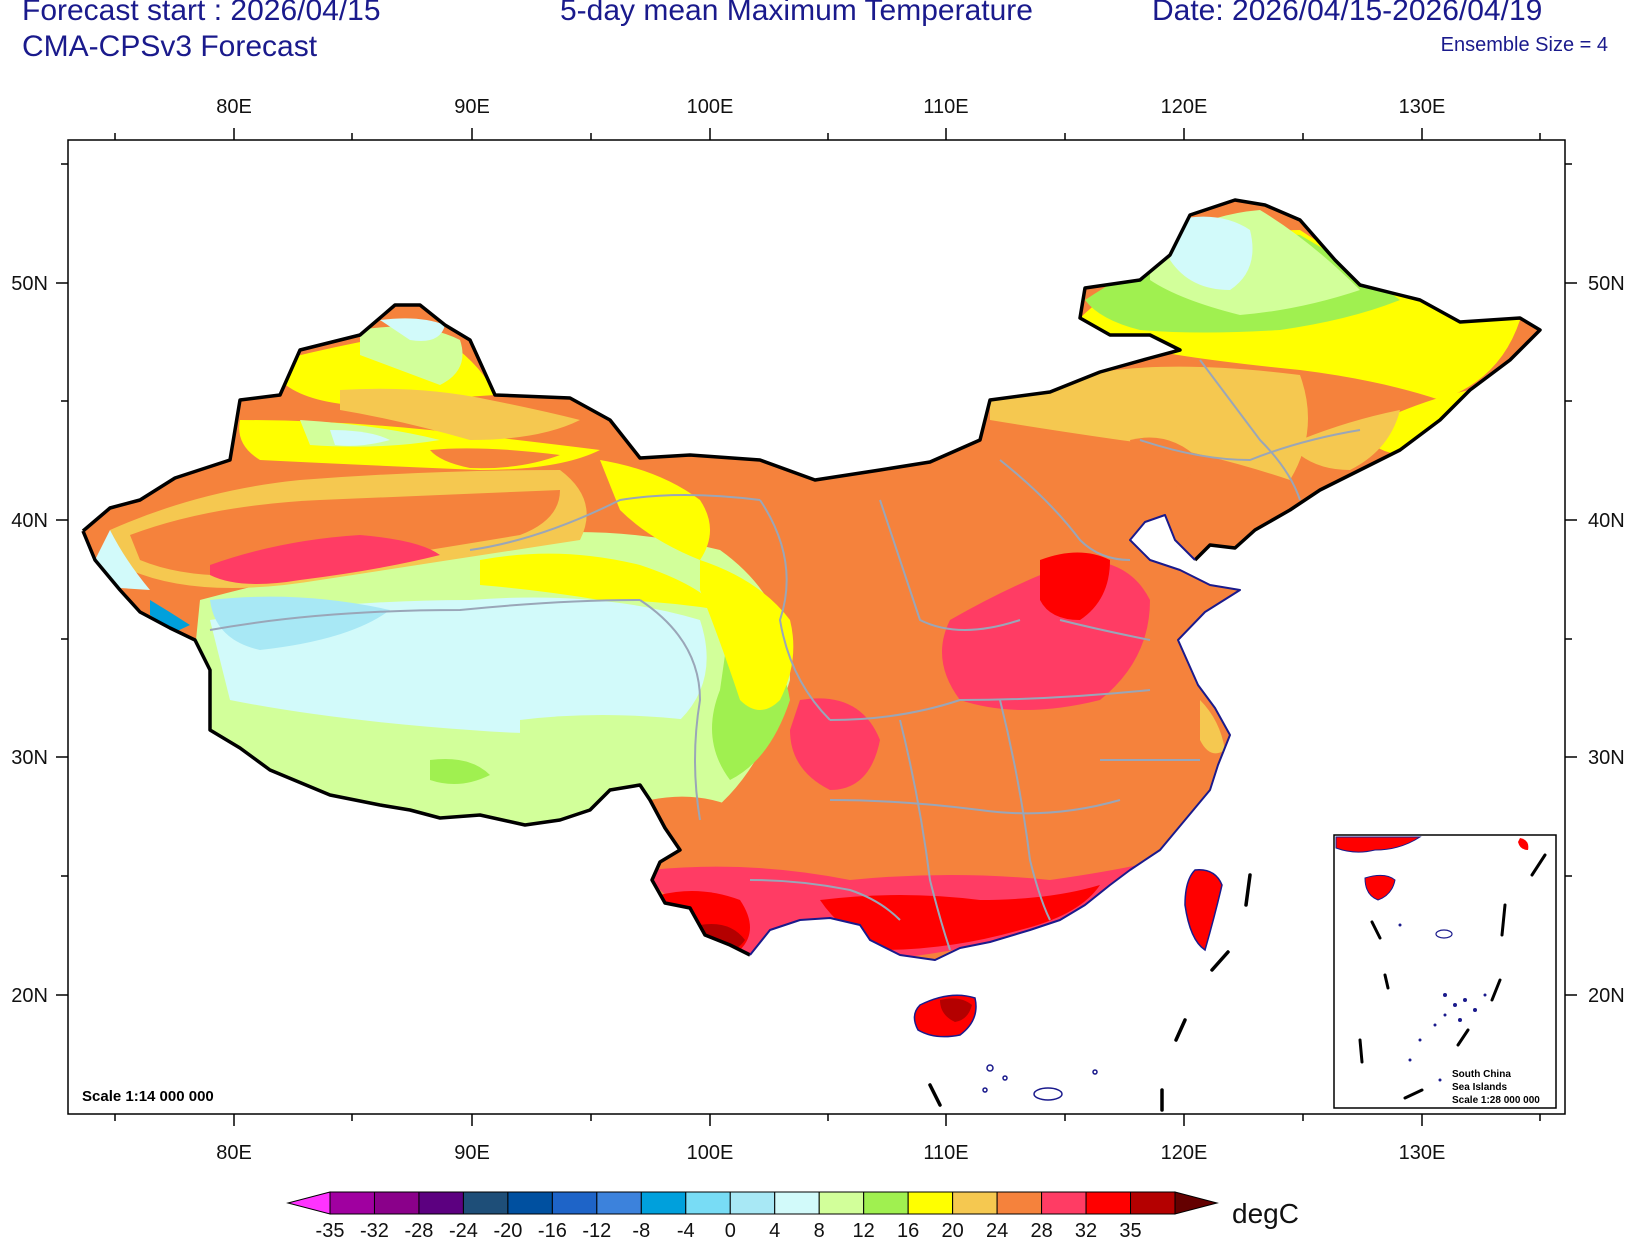  I want to click on colorbar-level-label: -35, so click(330, 1230).